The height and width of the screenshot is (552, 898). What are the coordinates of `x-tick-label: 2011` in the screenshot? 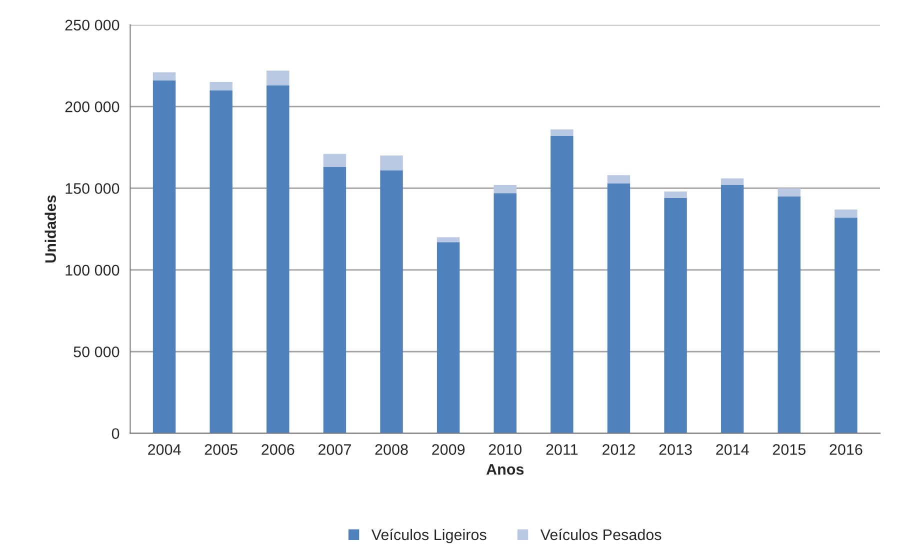 It's located at (562, 449).